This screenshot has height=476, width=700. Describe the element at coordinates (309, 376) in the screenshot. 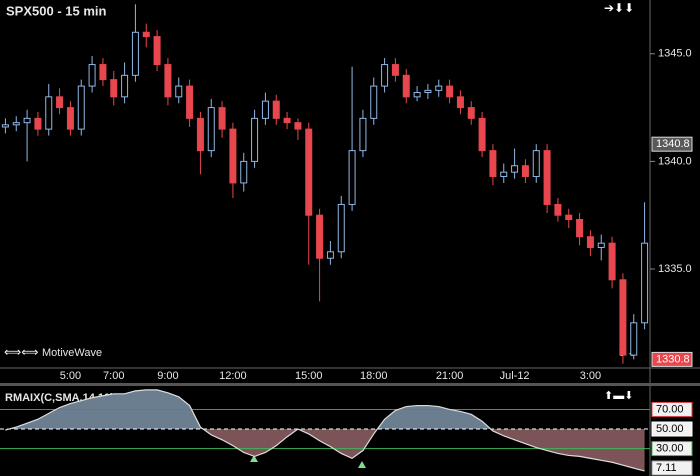

I see `x-tick-label: 15:00` at that location.